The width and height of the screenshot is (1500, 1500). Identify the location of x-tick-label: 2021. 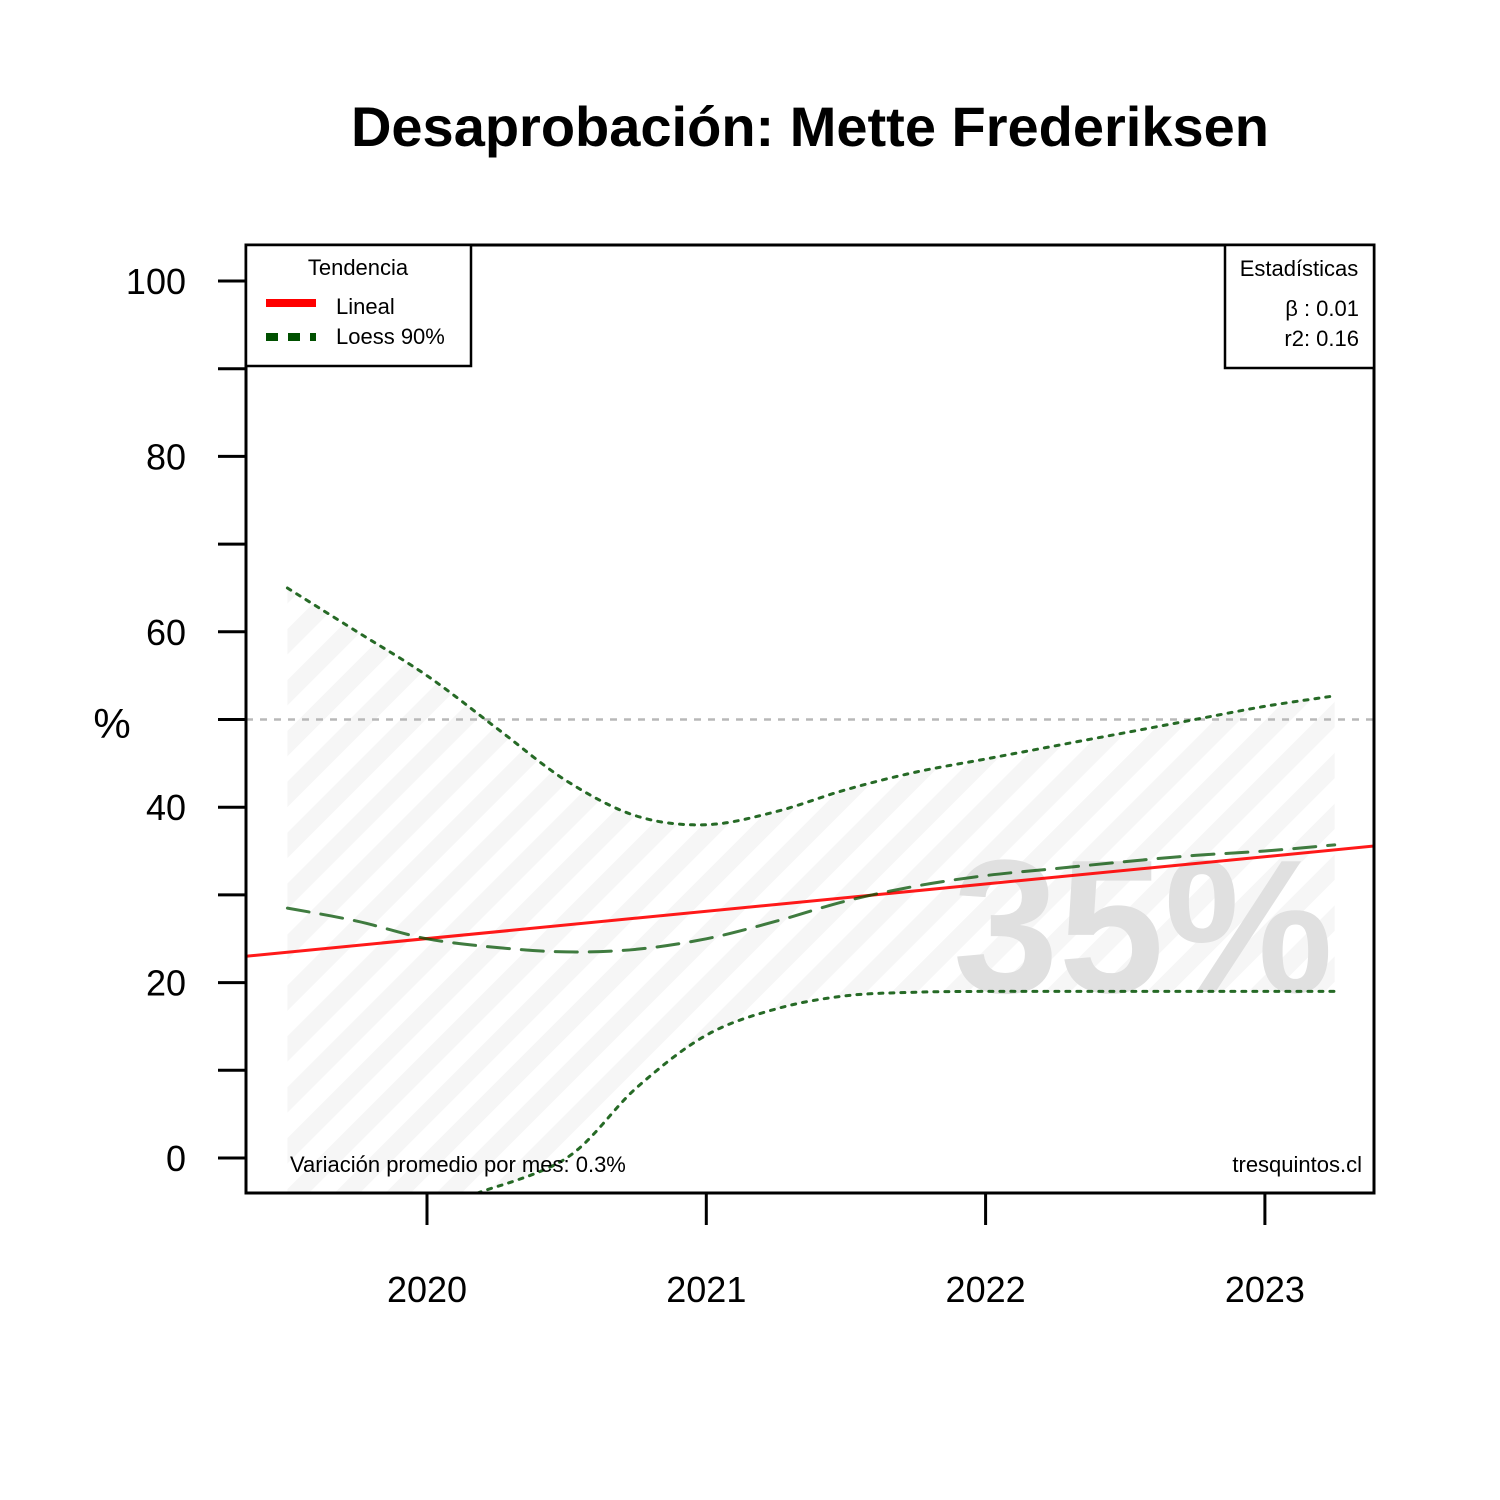
(706, 1289).